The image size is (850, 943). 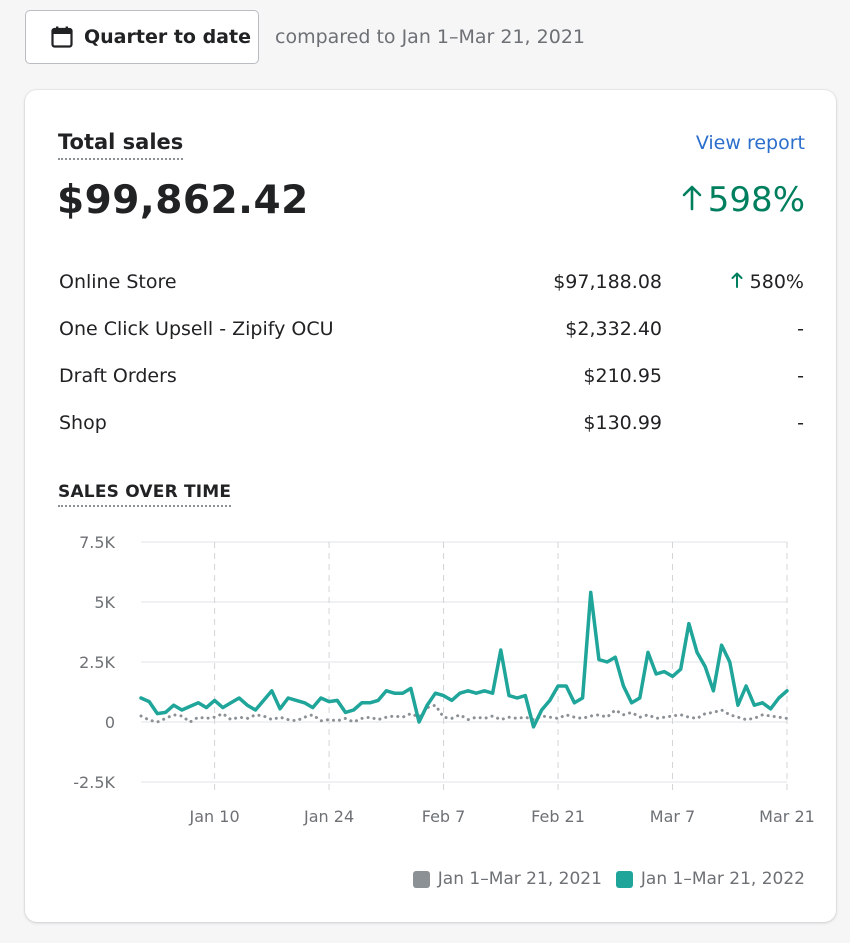 I want to click on view-report-link: View report, so click(x=750, y=143).